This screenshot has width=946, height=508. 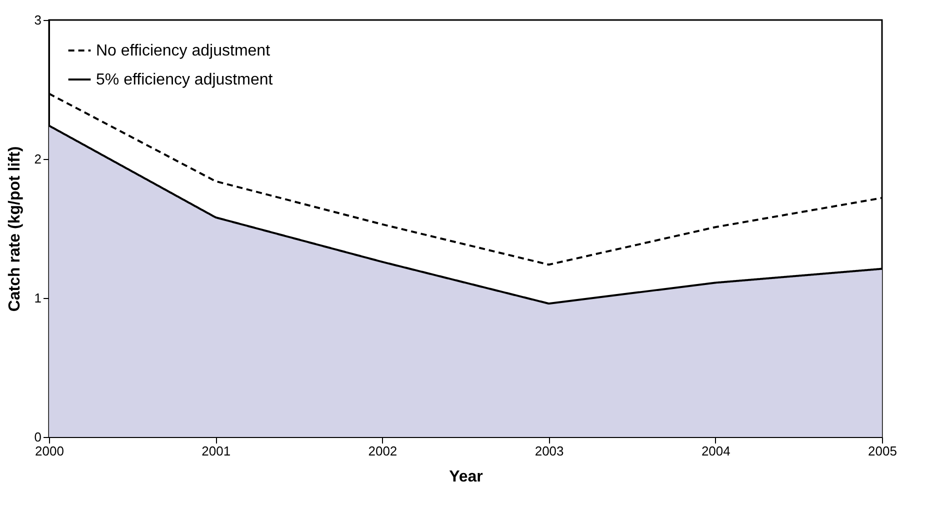 I want to click on x-tick-label: 2005, so click(x=882, y=451).